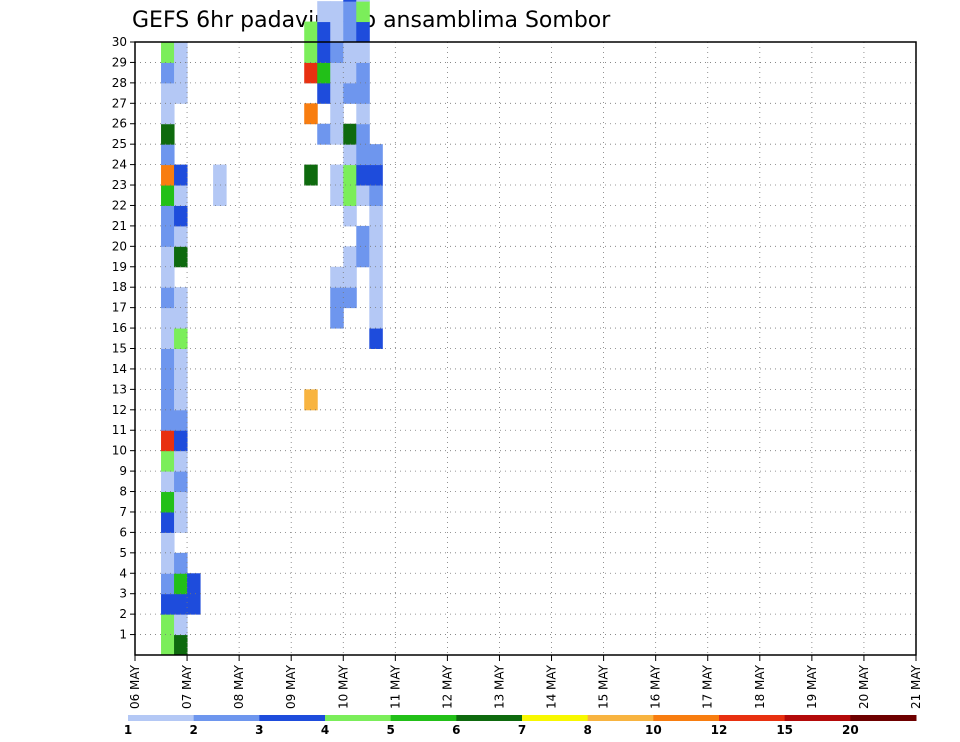  Describe the element at coordinates (119, 349) in the screenshot. I see `y-tick-label: 15` at that location.